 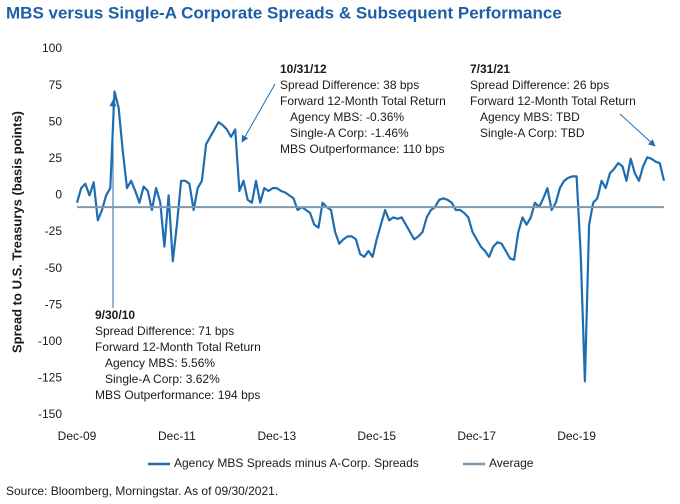 What do you see at coordinates (576, 436) in the screenshot?
I see `x-tick-label: Dec-19` at bounding box center [576, 436].